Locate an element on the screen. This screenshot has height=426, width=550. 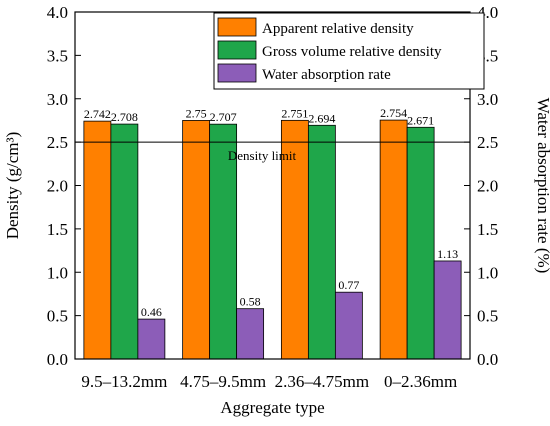
y2-axis-title: Water absorption rate (%) is located at coordinates (542, 186).